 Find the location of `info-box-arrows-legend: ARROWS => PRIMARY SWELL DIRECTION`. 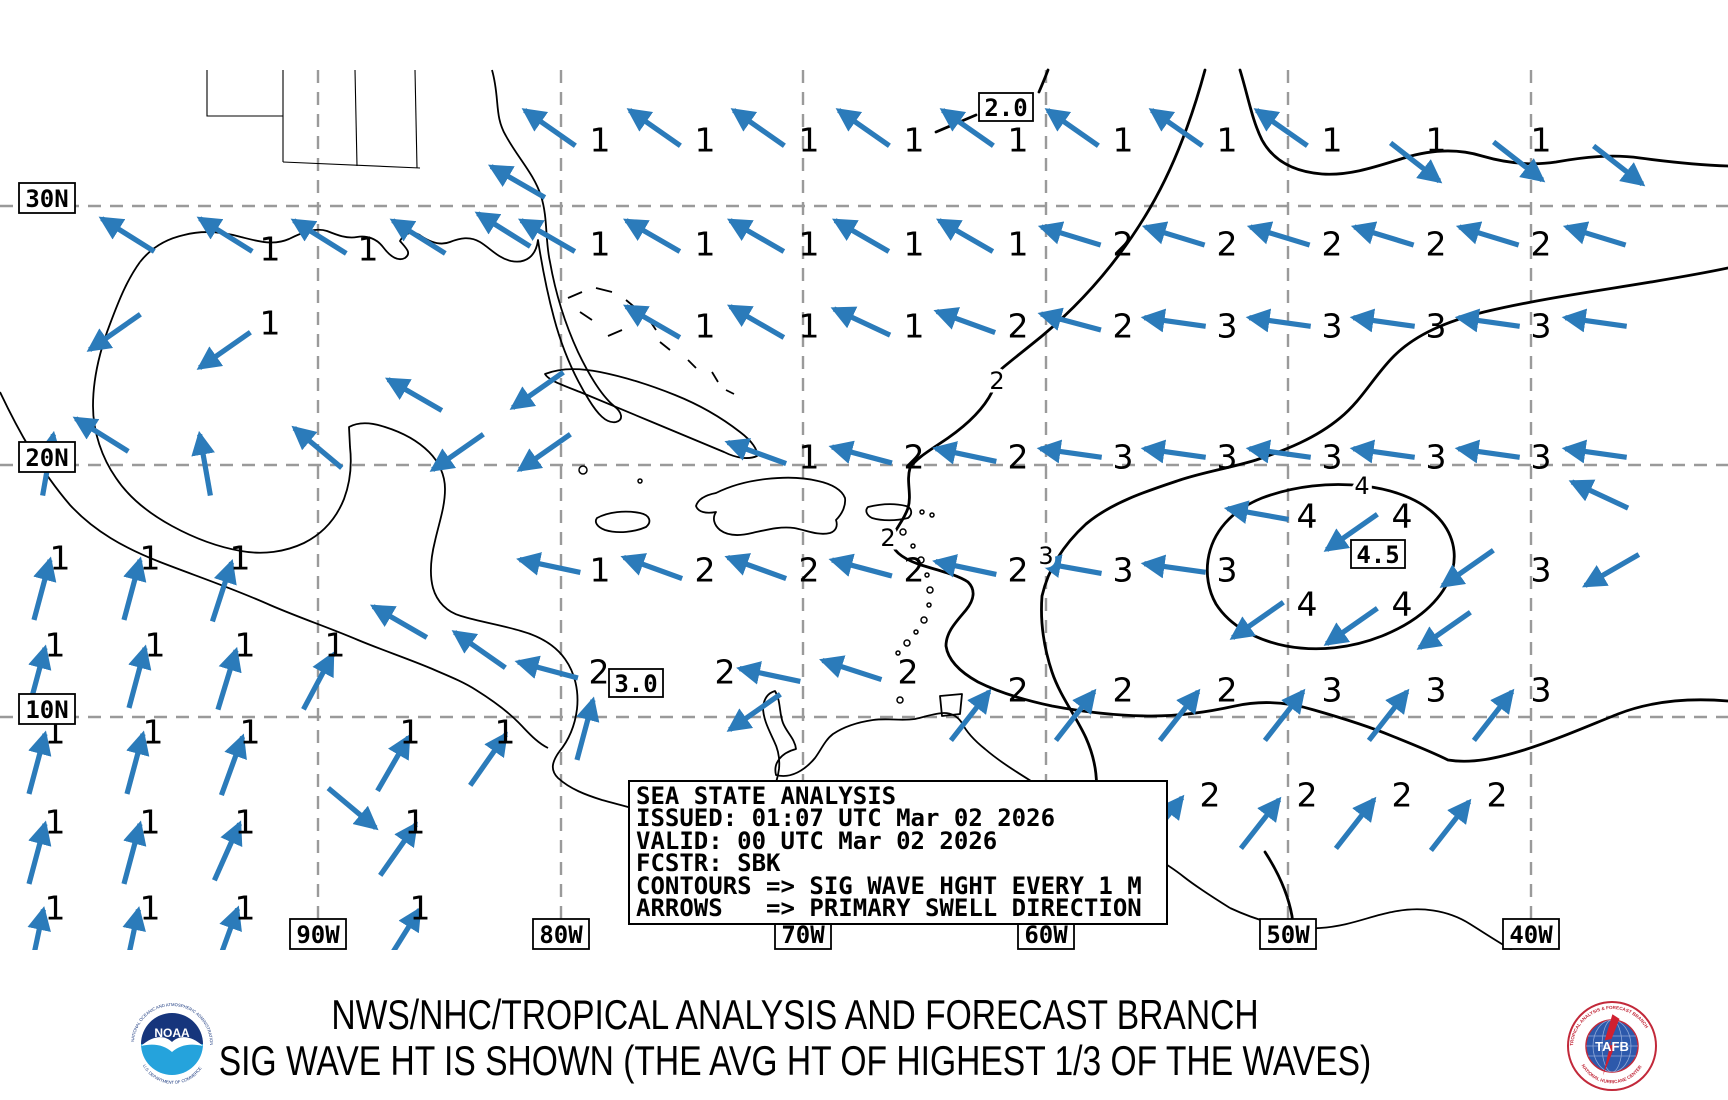

info-box-arrows-legend: ARROWS => PRIMARY SWELL DIRECTION is located at coordinates (889, 908).